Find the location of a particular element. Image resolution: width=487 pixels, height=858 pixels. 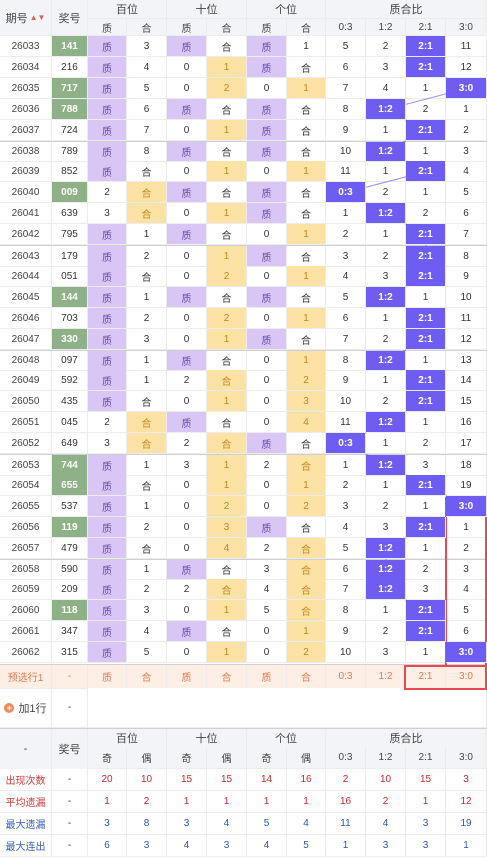

stat-label: 出现次数 is located at coordinates (26, 780).